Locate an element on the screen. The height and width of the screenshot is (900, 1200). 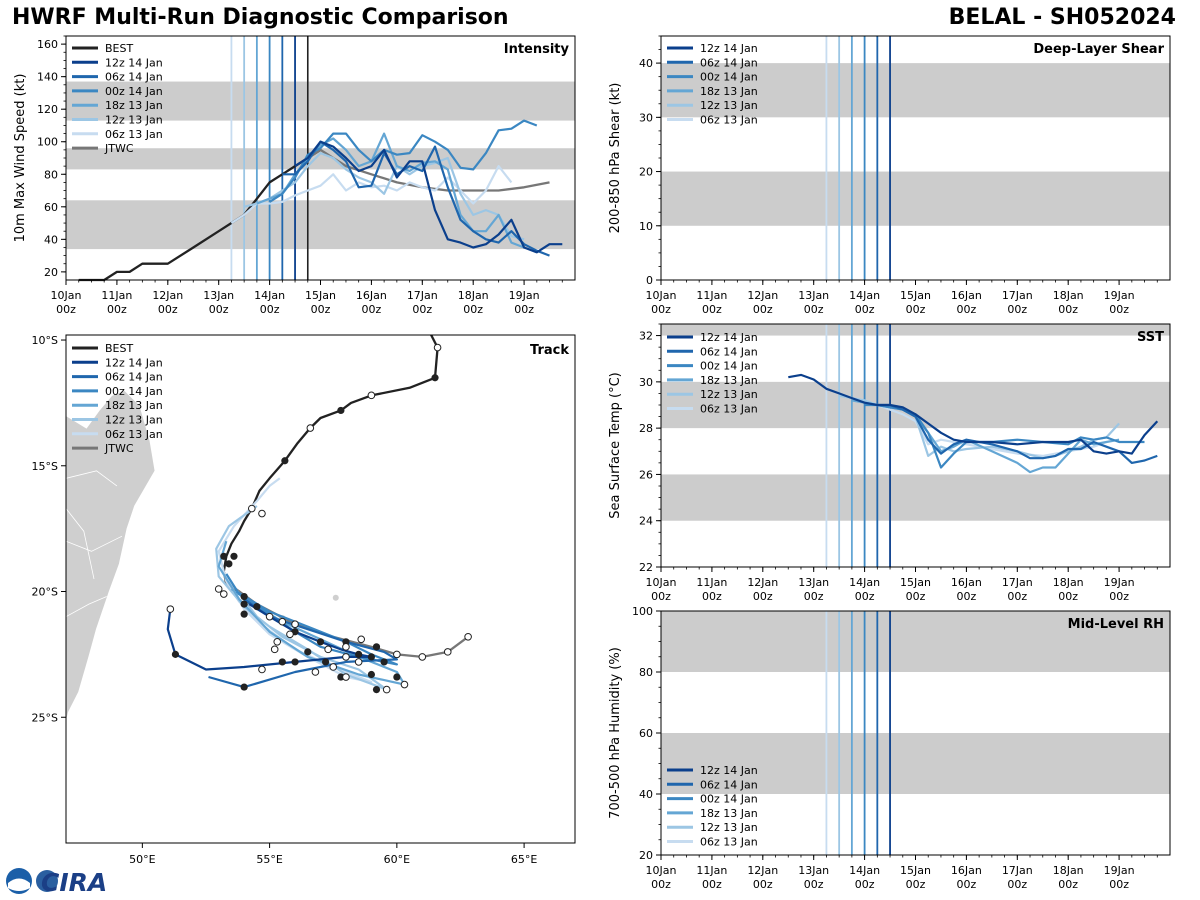
shear-band is located at coordinates (915, 198).